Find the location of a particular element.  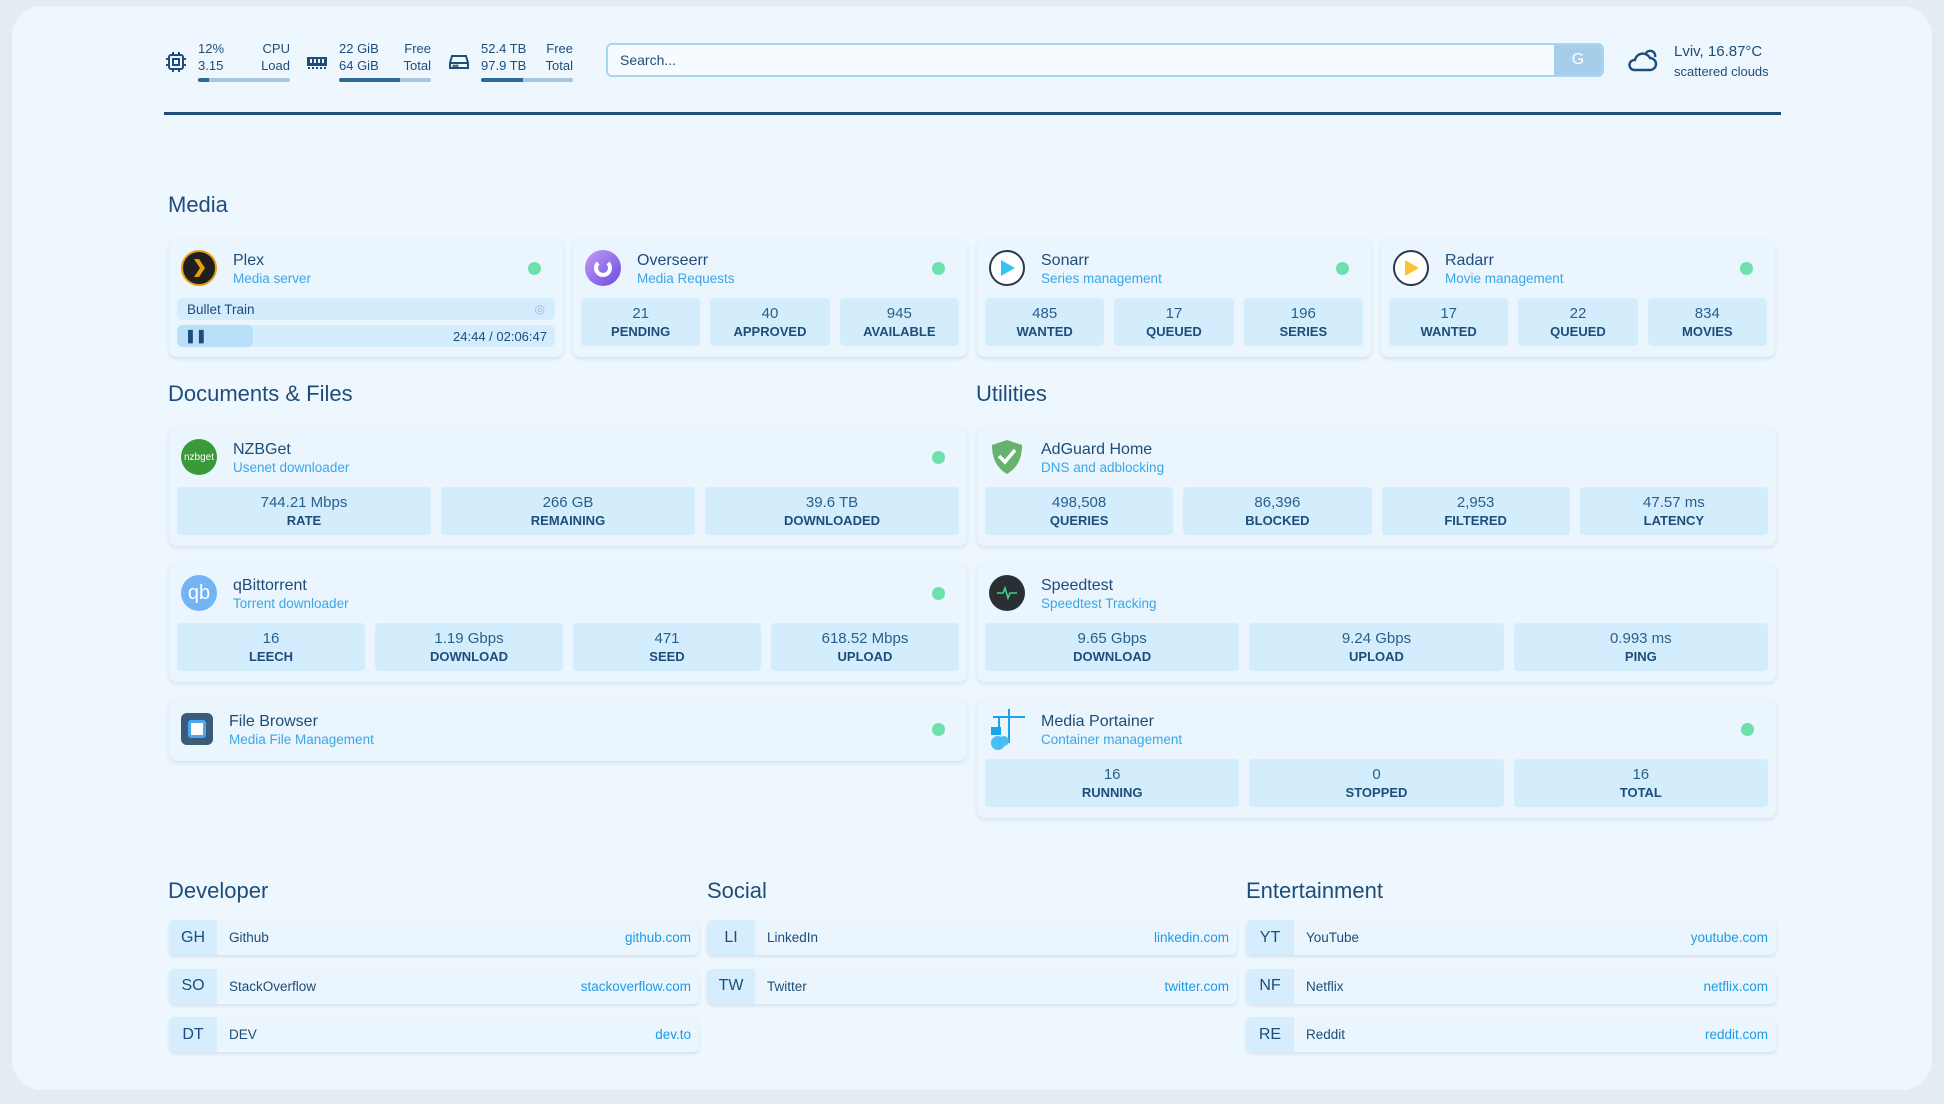

weather-description: scattered clouds is located at coordinates (1721, 71).